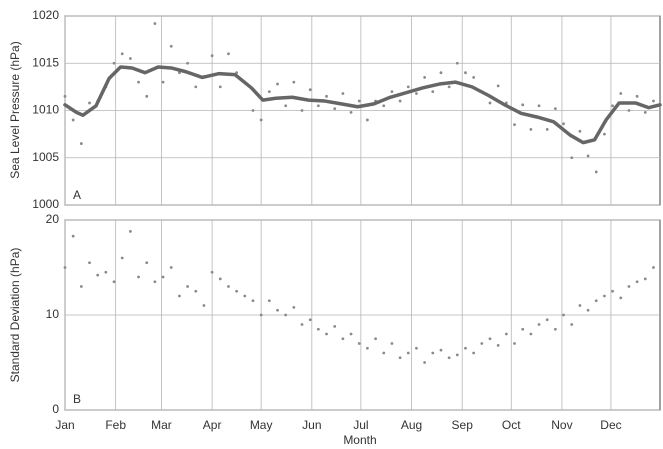 This screenshot has height=449, width=663. What do you see at coordinates (311, 425) in the screenshot?
I see `x-tick-label: Jun` at bounding box center [311, 425].